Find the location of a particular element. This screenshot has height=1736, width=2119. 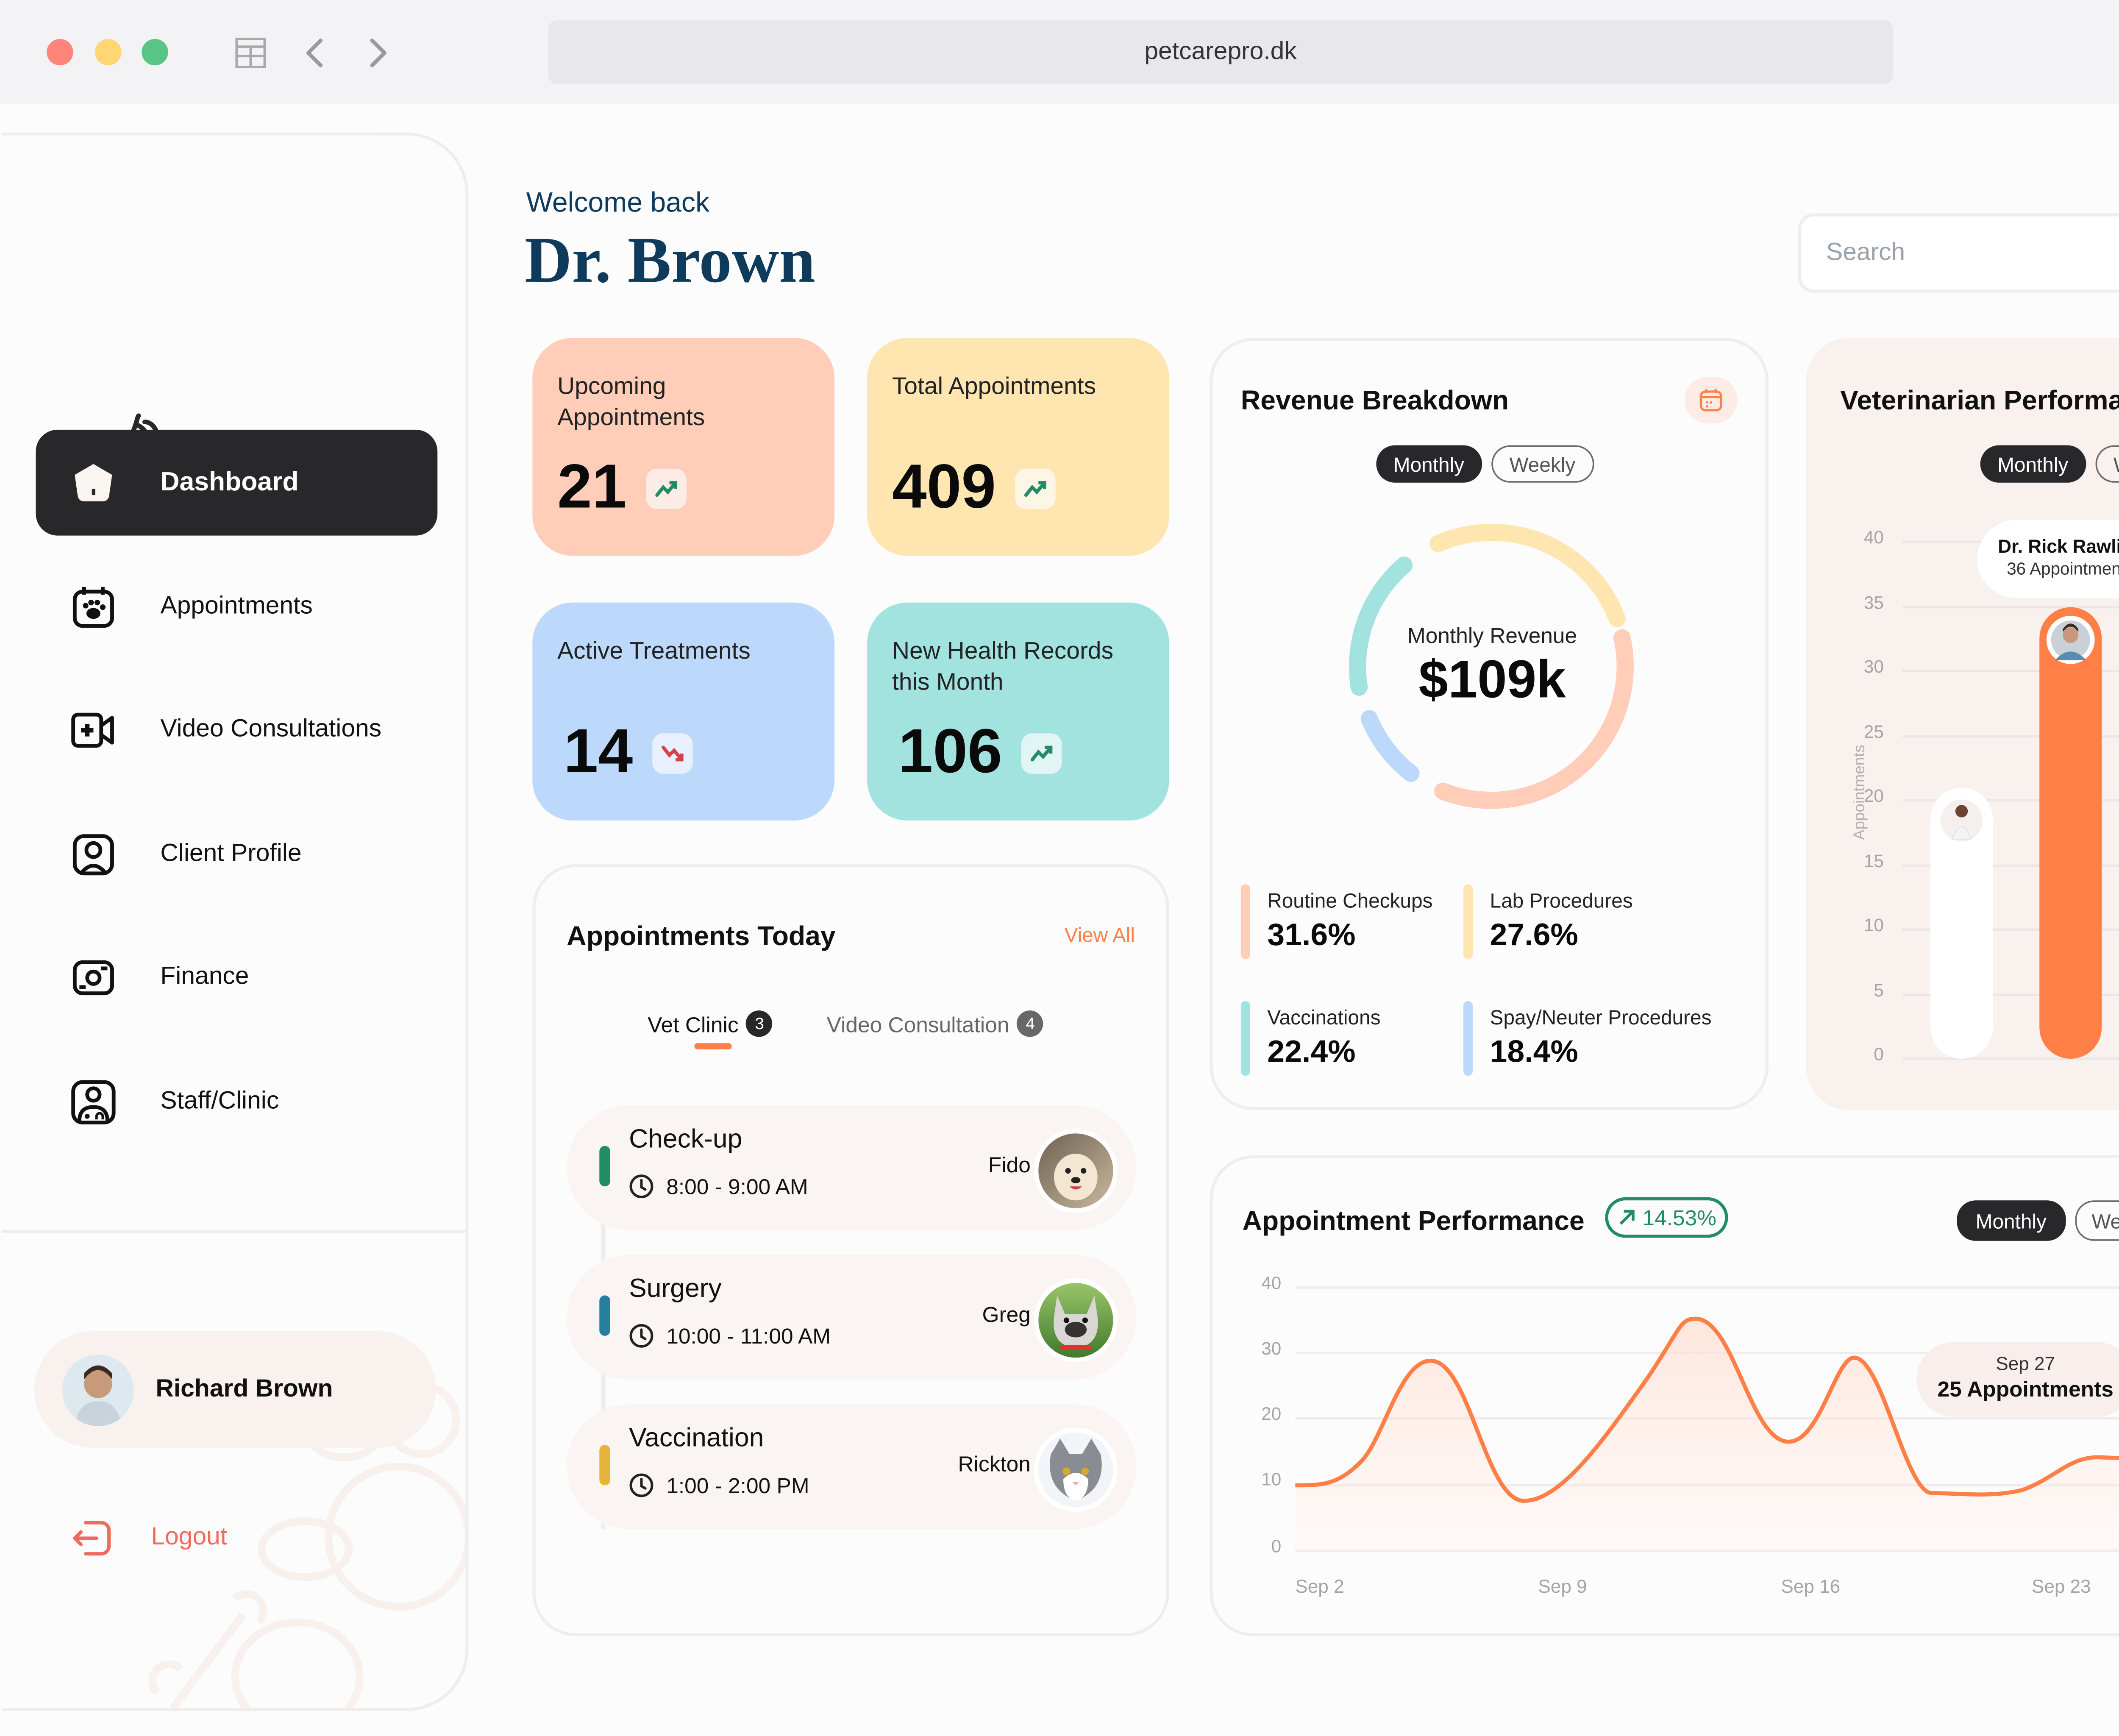

period-toggle: Monthly Weekly is located at coordinates (2050, 464).